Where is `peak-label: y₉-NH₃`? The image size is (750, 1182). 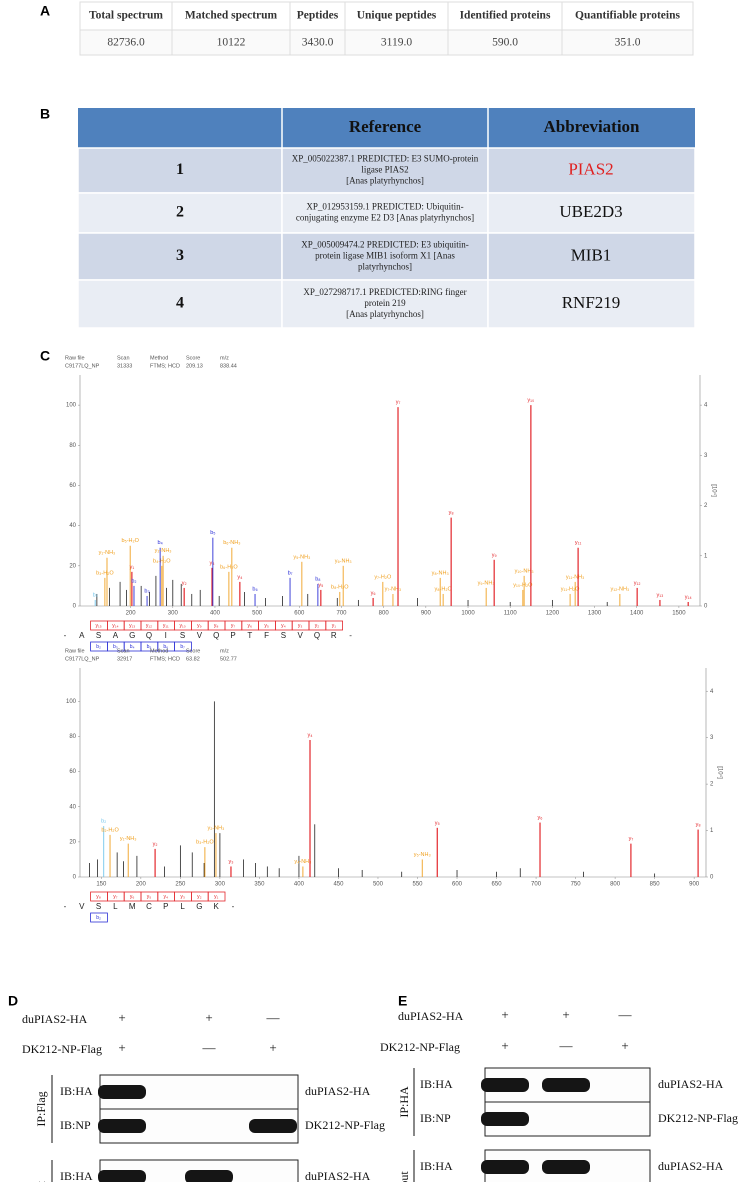
peak-label: y₉-NH₃ is located at coordinates (486, 583).